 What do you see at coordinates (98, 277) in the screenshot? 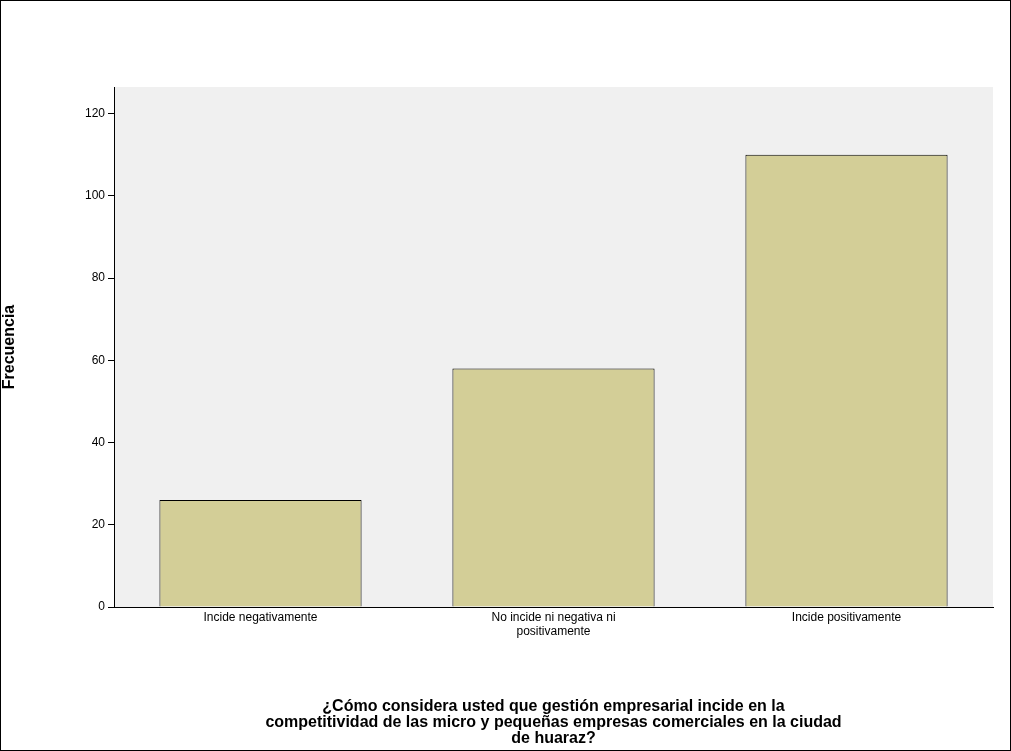
I see `y-tick-label: 80` at bounding box center [98, 277].